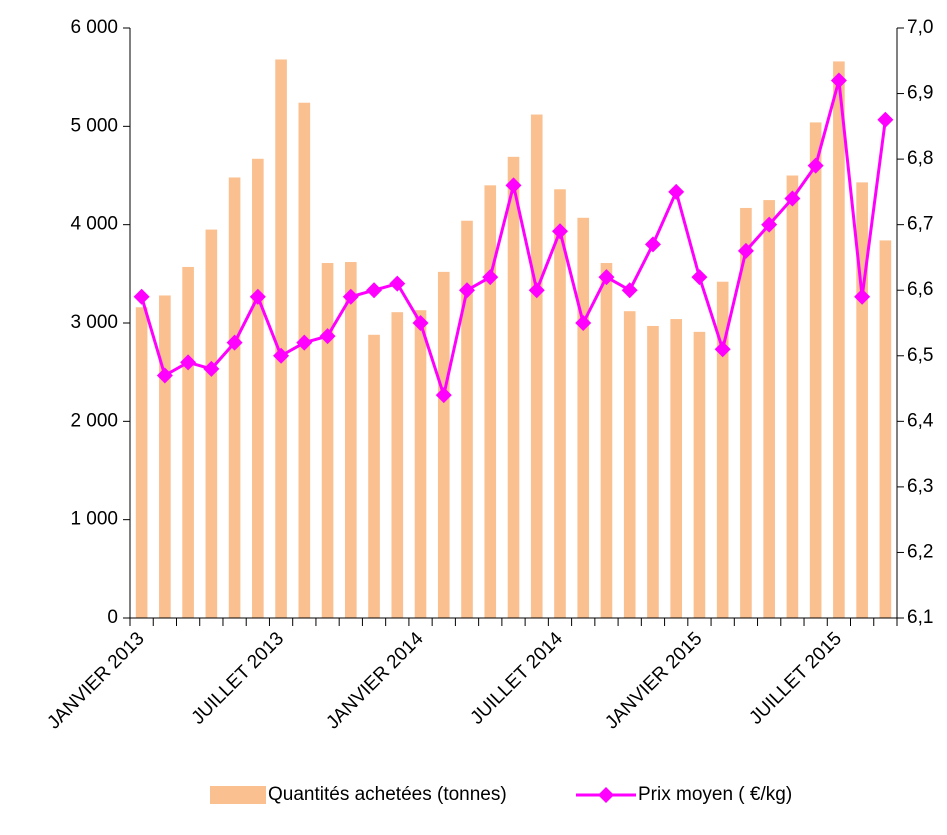 This screenshot has height=835, width=947. Describe the element at coordinates (920, 617) in the screenshot. I see `y2-tick-label: 6,1` at that location.